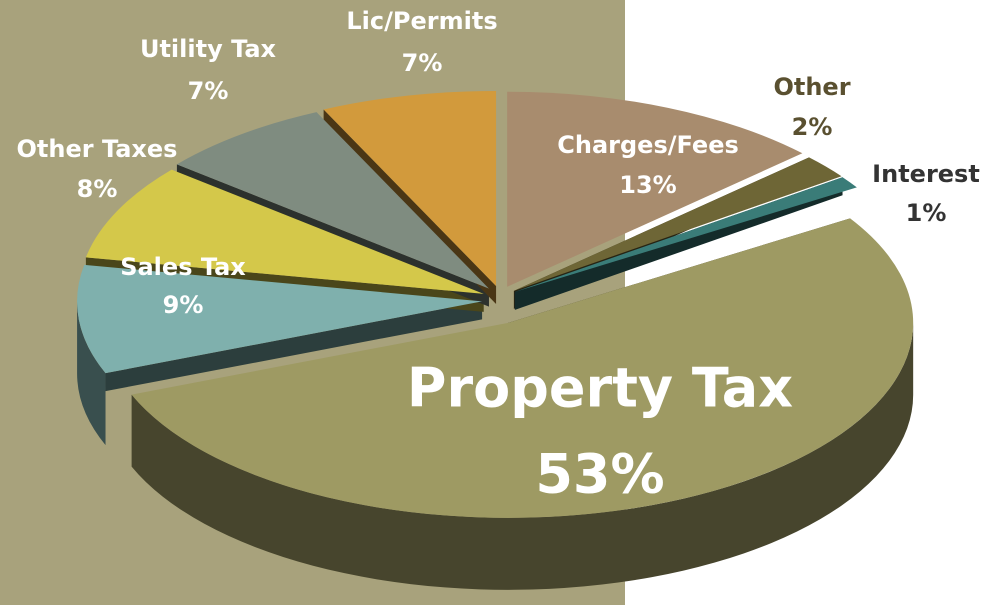 This screenshot has width=989, height=605. I want to click on slice-label: Lic/Permits, so click(421, 21).